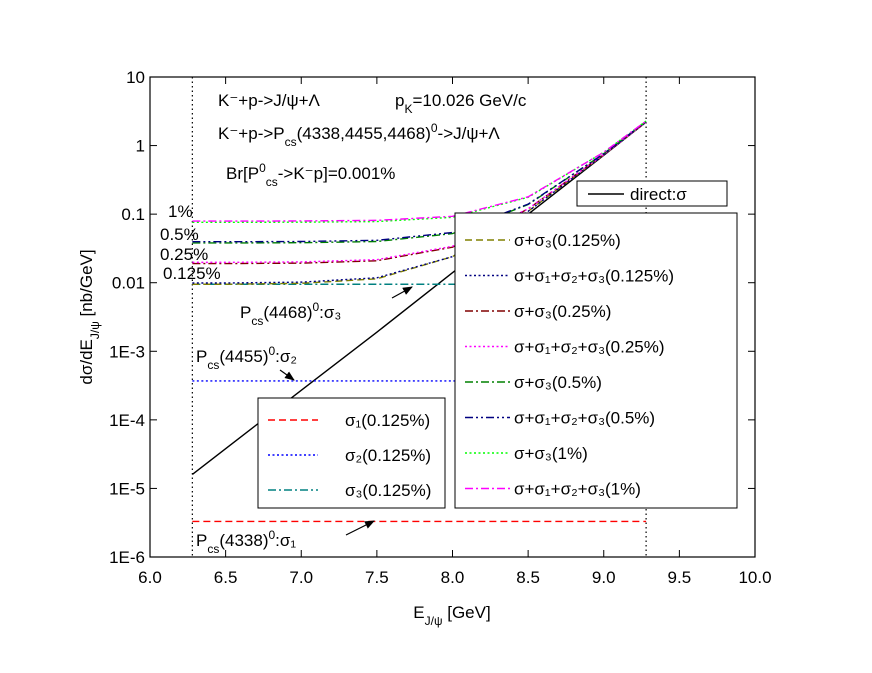  I want to click on x-tick-label: 8.0, so click(453, 577).